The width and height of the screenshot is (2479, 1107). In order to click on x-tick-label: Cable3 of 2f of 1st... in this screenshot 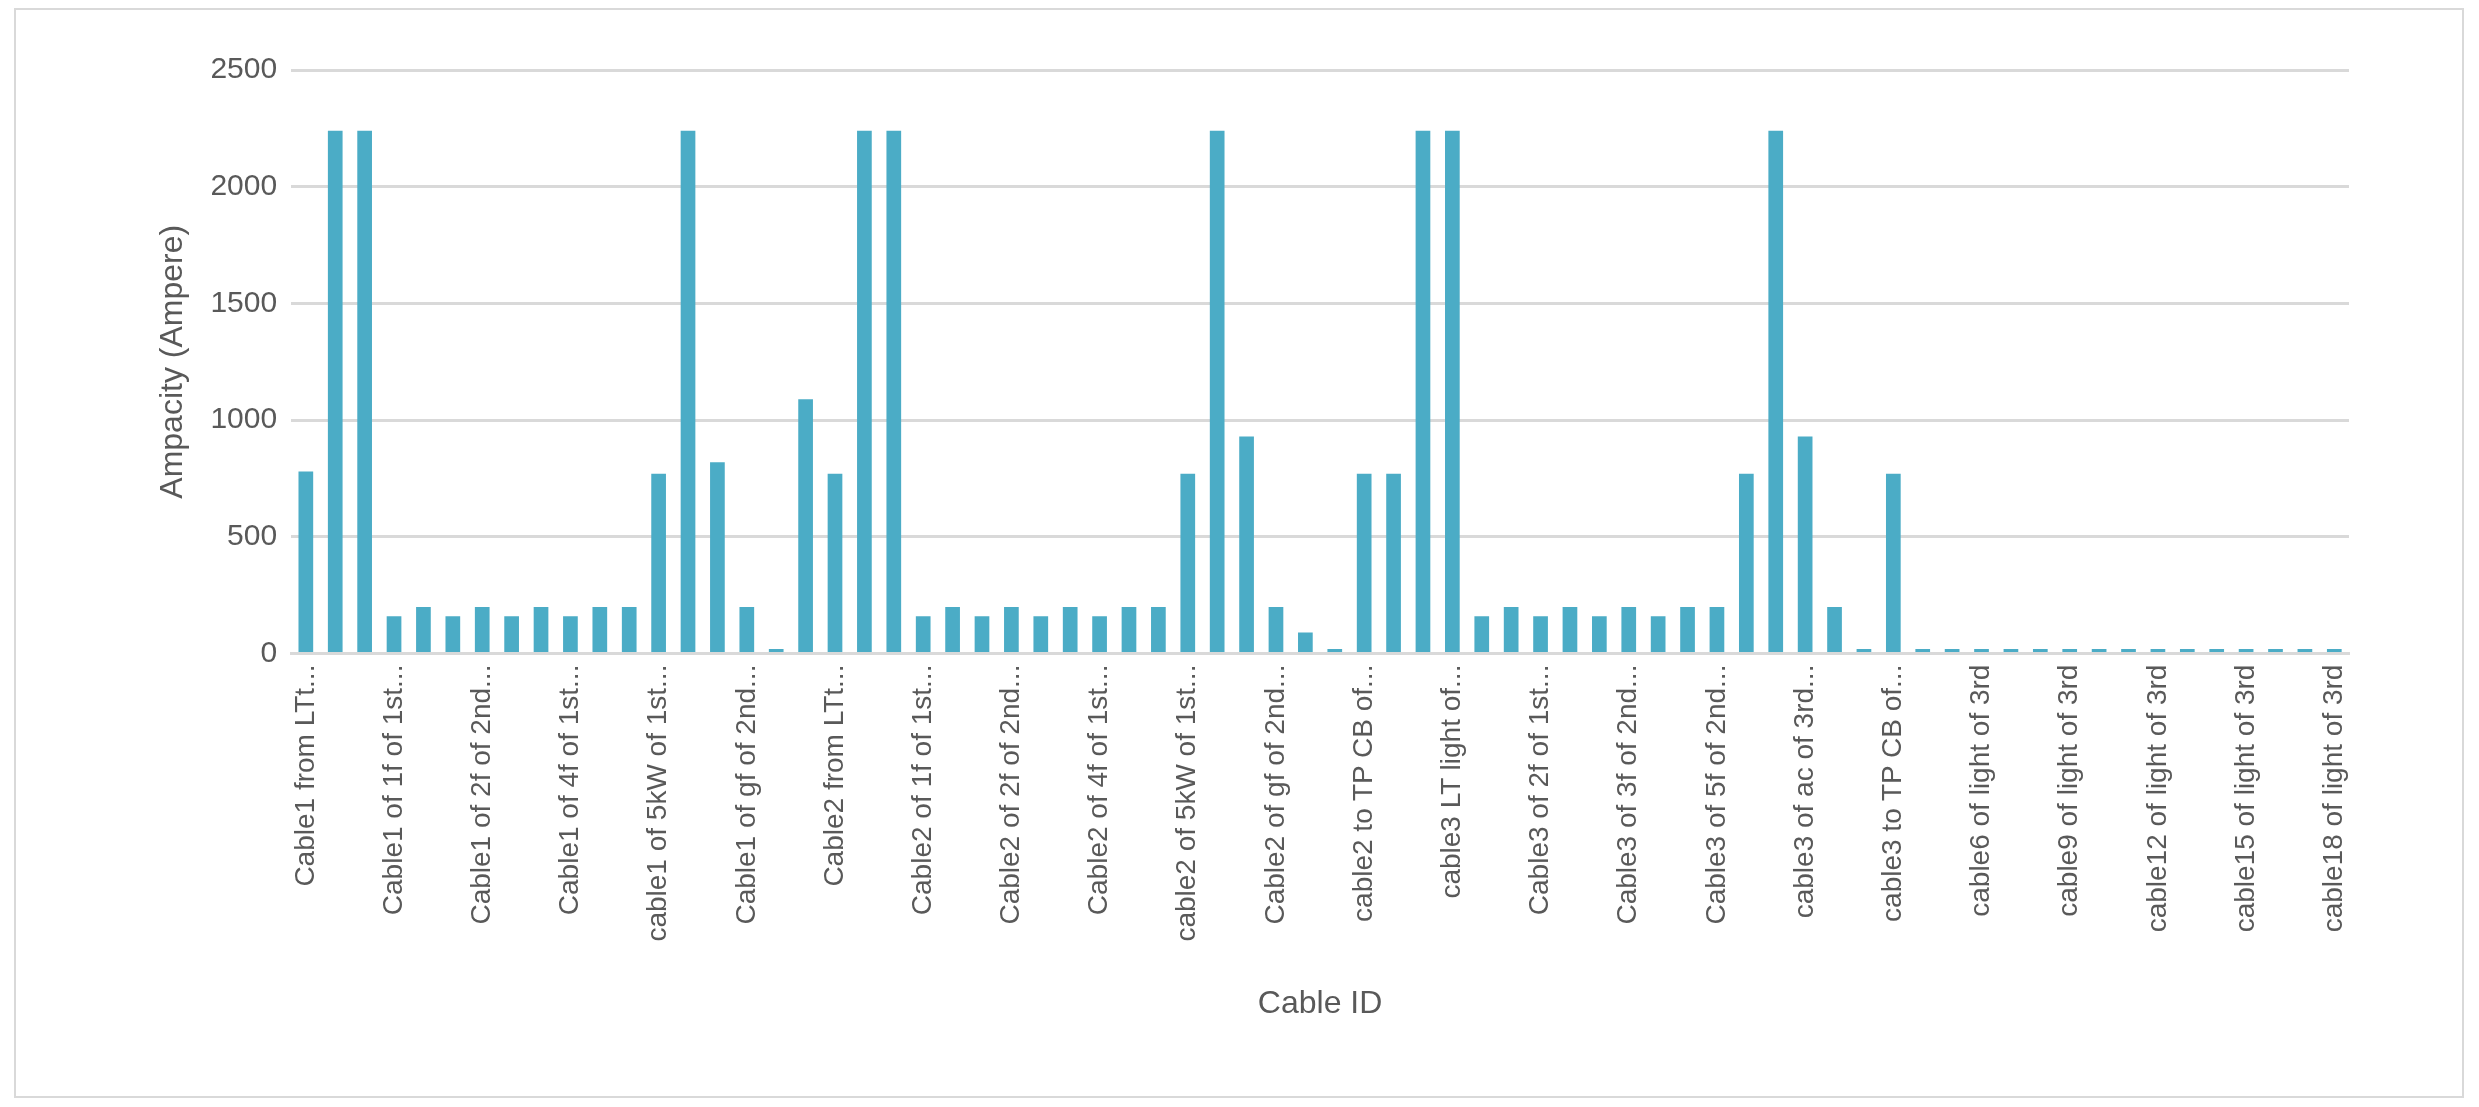, I will do `click(1539, 790)`.